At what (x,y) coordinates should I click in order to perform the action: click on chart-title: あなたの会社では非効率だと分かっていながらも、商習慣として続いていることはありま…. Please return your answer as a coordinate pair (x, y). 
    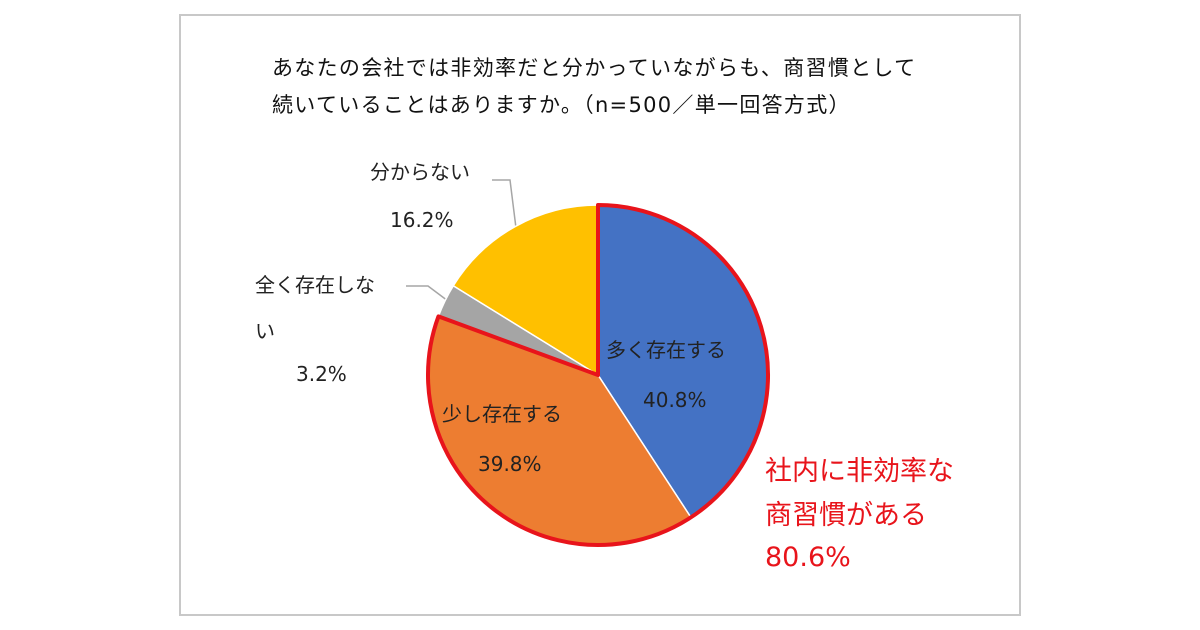
    Looking at the image, I should click on (594, 86).